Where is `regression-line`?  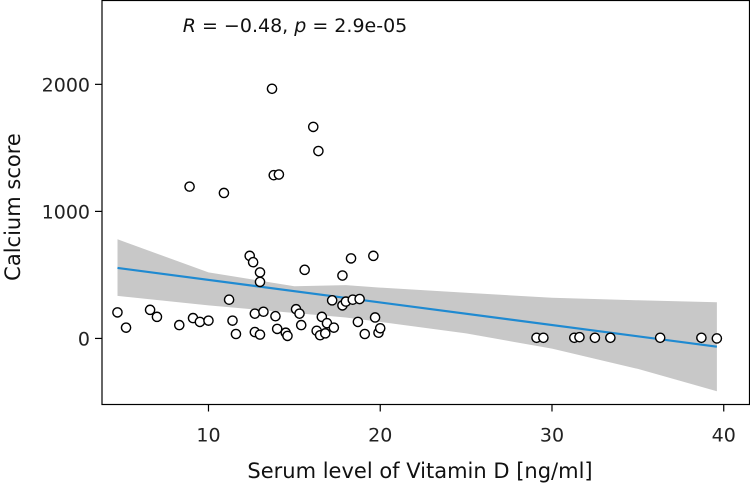 regression-line is located at coordinates (417, 307).